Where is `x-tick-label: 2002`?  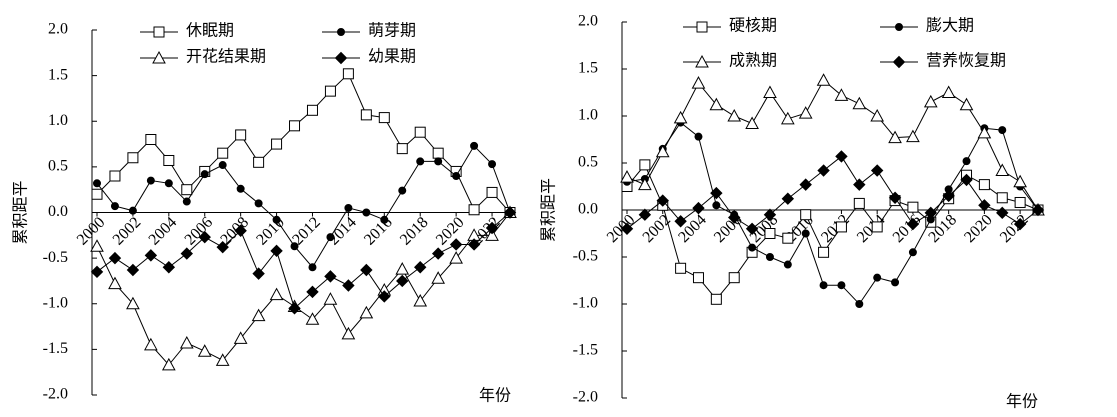 x-tick-label: 2002 is located at coordinates (127, 231).